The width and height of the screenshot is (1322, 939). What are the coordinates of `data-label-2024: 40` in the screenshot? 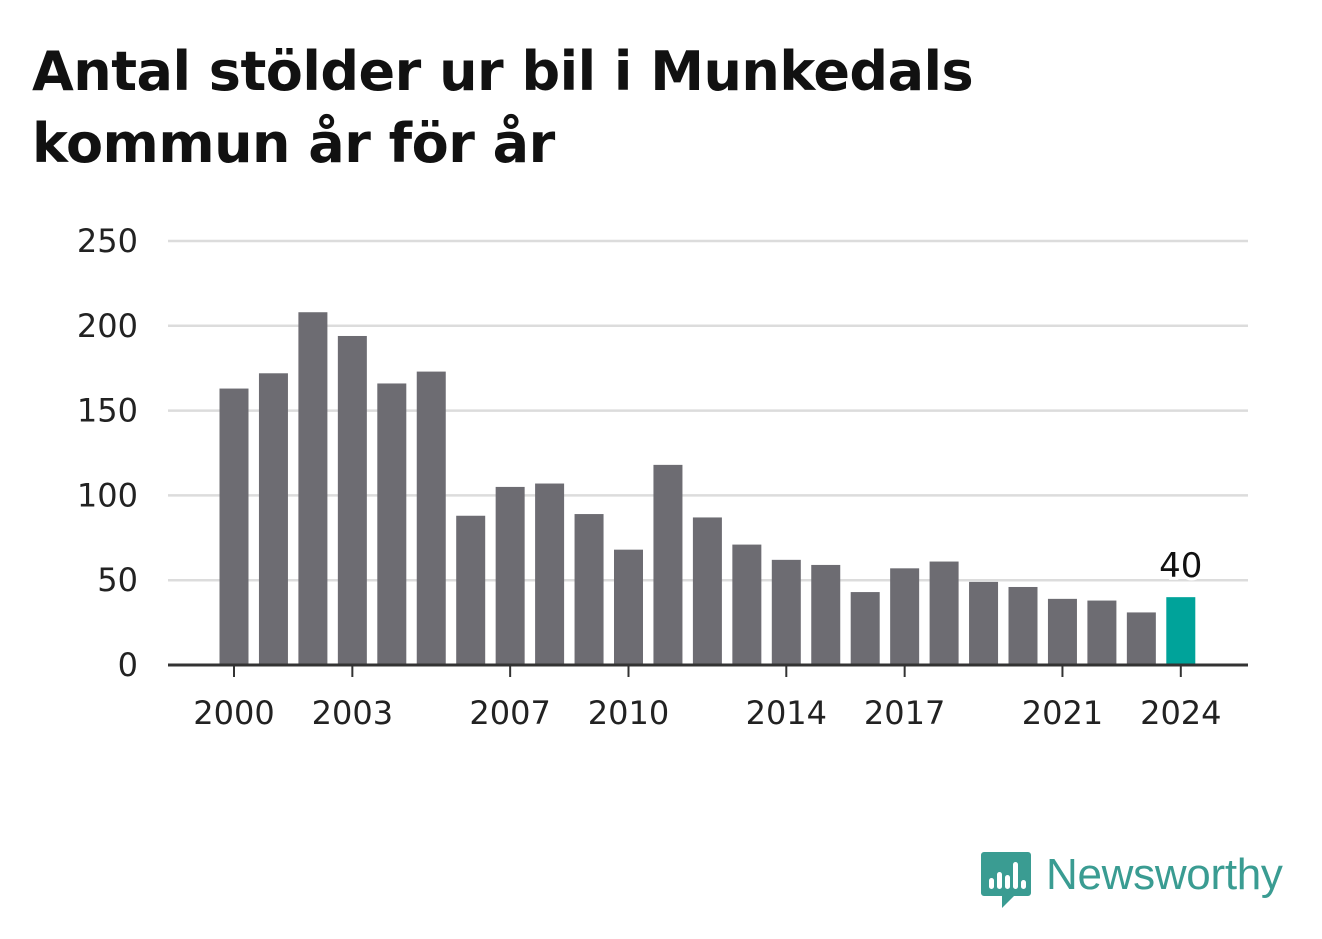 It's located at (1180, 566).